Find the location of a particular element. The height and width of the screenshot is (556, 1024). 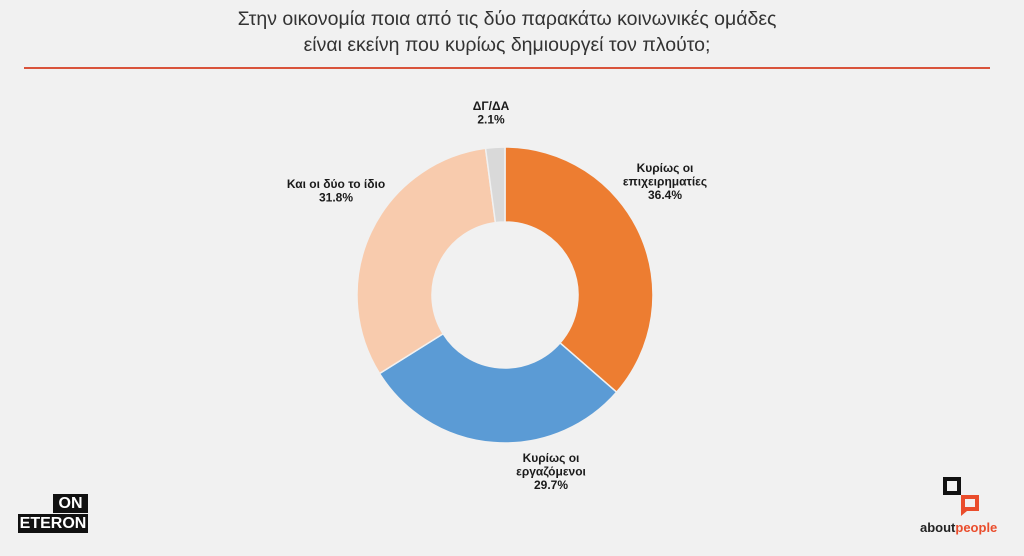

donut-slice-label-line: εργαζόμενοι is located at coordinates (551, 472).